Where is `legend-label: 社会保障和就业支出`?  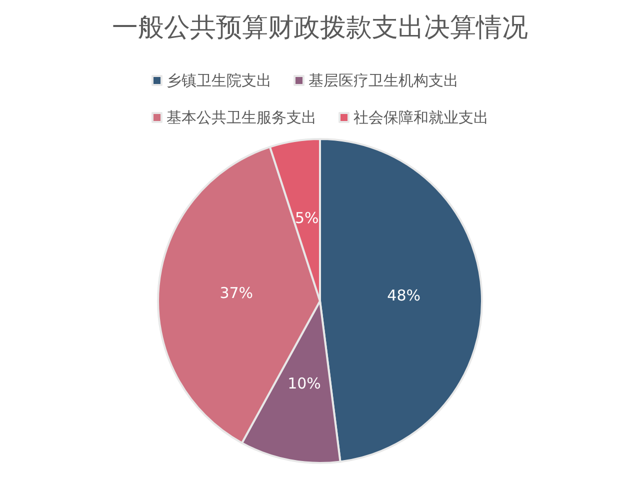 legend-label: 社会保障和就业支出 is located at coordinates (421, 117).